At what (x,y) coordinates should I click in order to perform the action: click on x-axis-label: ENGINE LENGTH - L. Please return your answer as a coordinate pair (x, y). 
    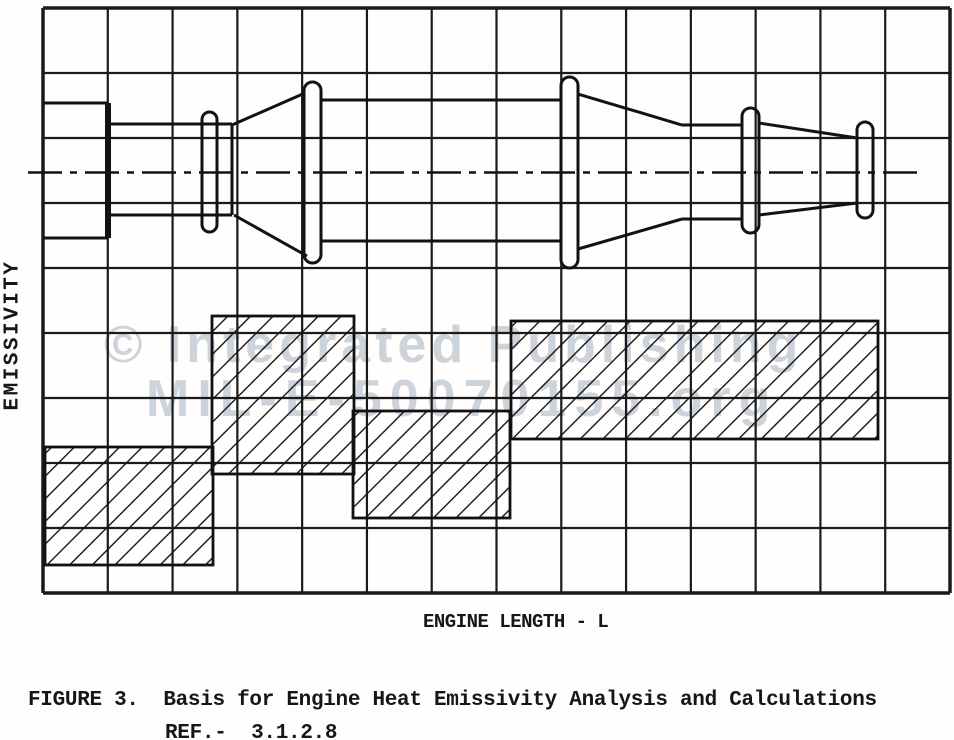
    Looking at the image, I should click on (516, 622).